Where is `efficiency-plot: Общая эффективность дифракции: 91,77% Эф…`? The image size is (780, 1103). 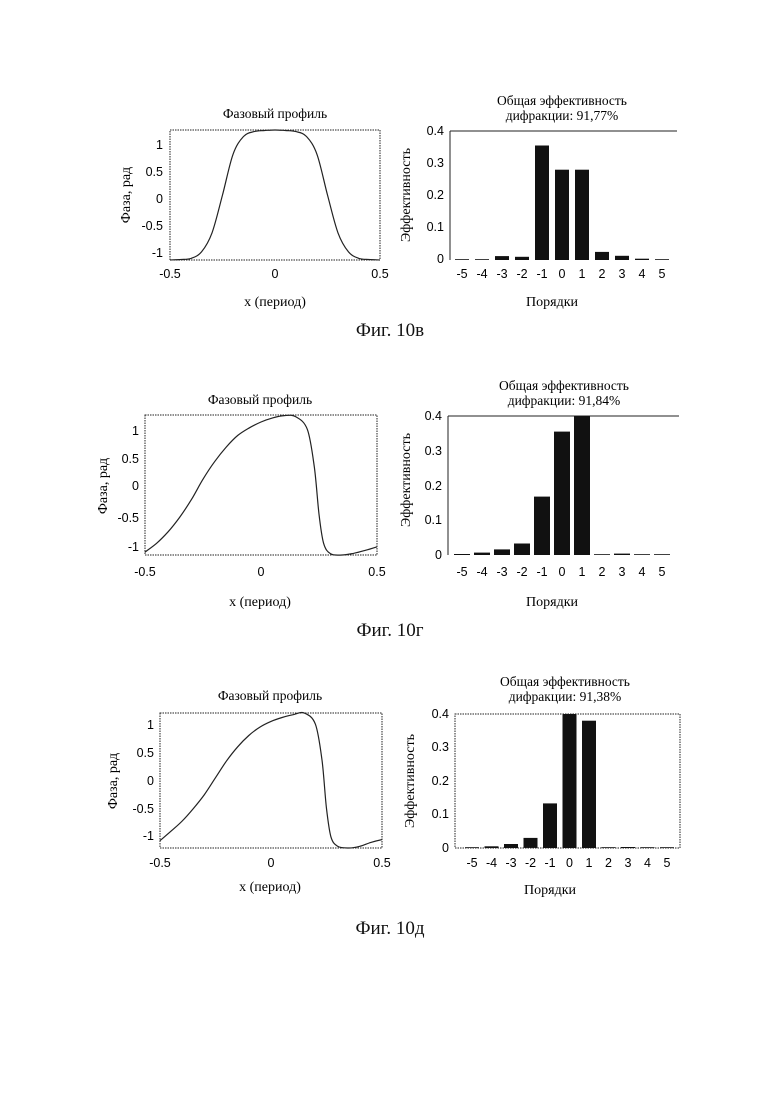 efficiency-plot: Общая эффективность дифракции: 91,77% Эф… is located at coordinates (542, 192).